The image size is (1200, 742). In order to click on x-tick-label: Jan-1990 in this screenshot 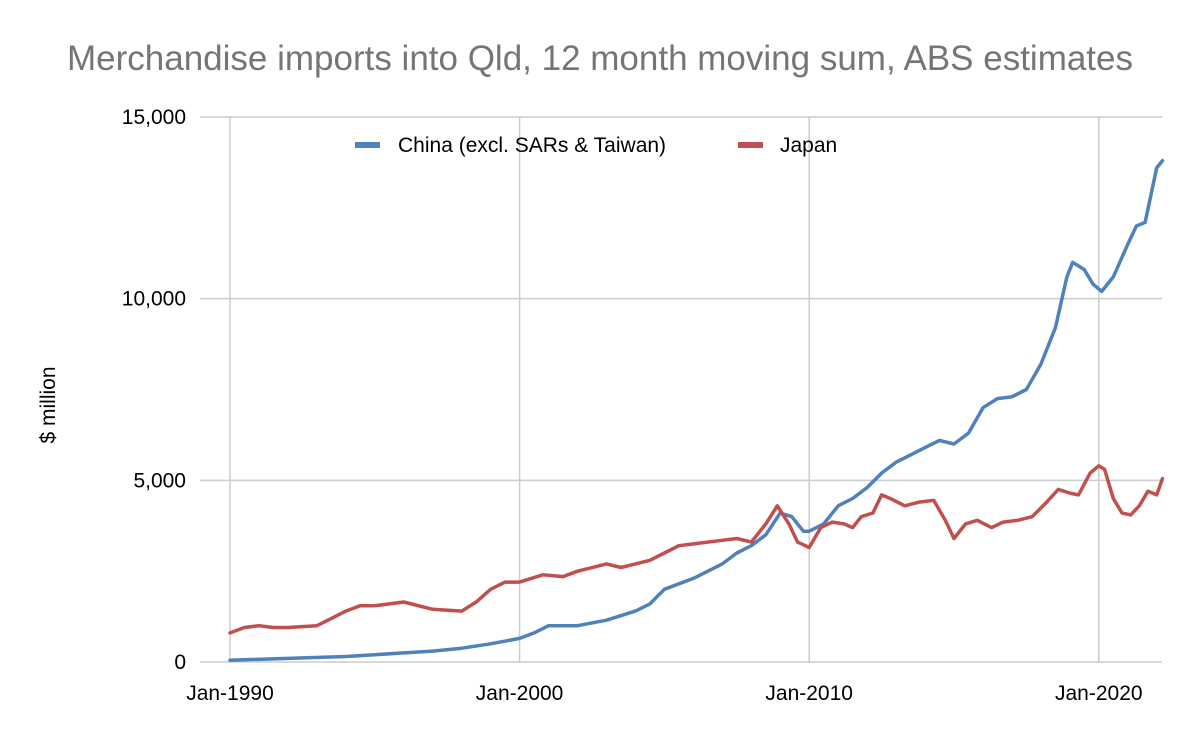, I will do `click(230, 693)`.